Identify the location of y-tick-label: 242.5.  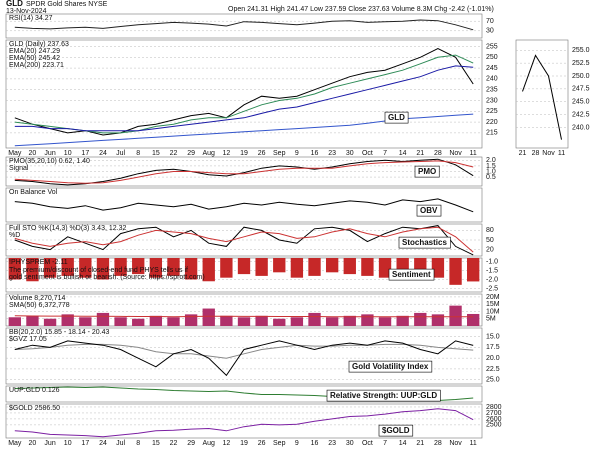
(581, 114).